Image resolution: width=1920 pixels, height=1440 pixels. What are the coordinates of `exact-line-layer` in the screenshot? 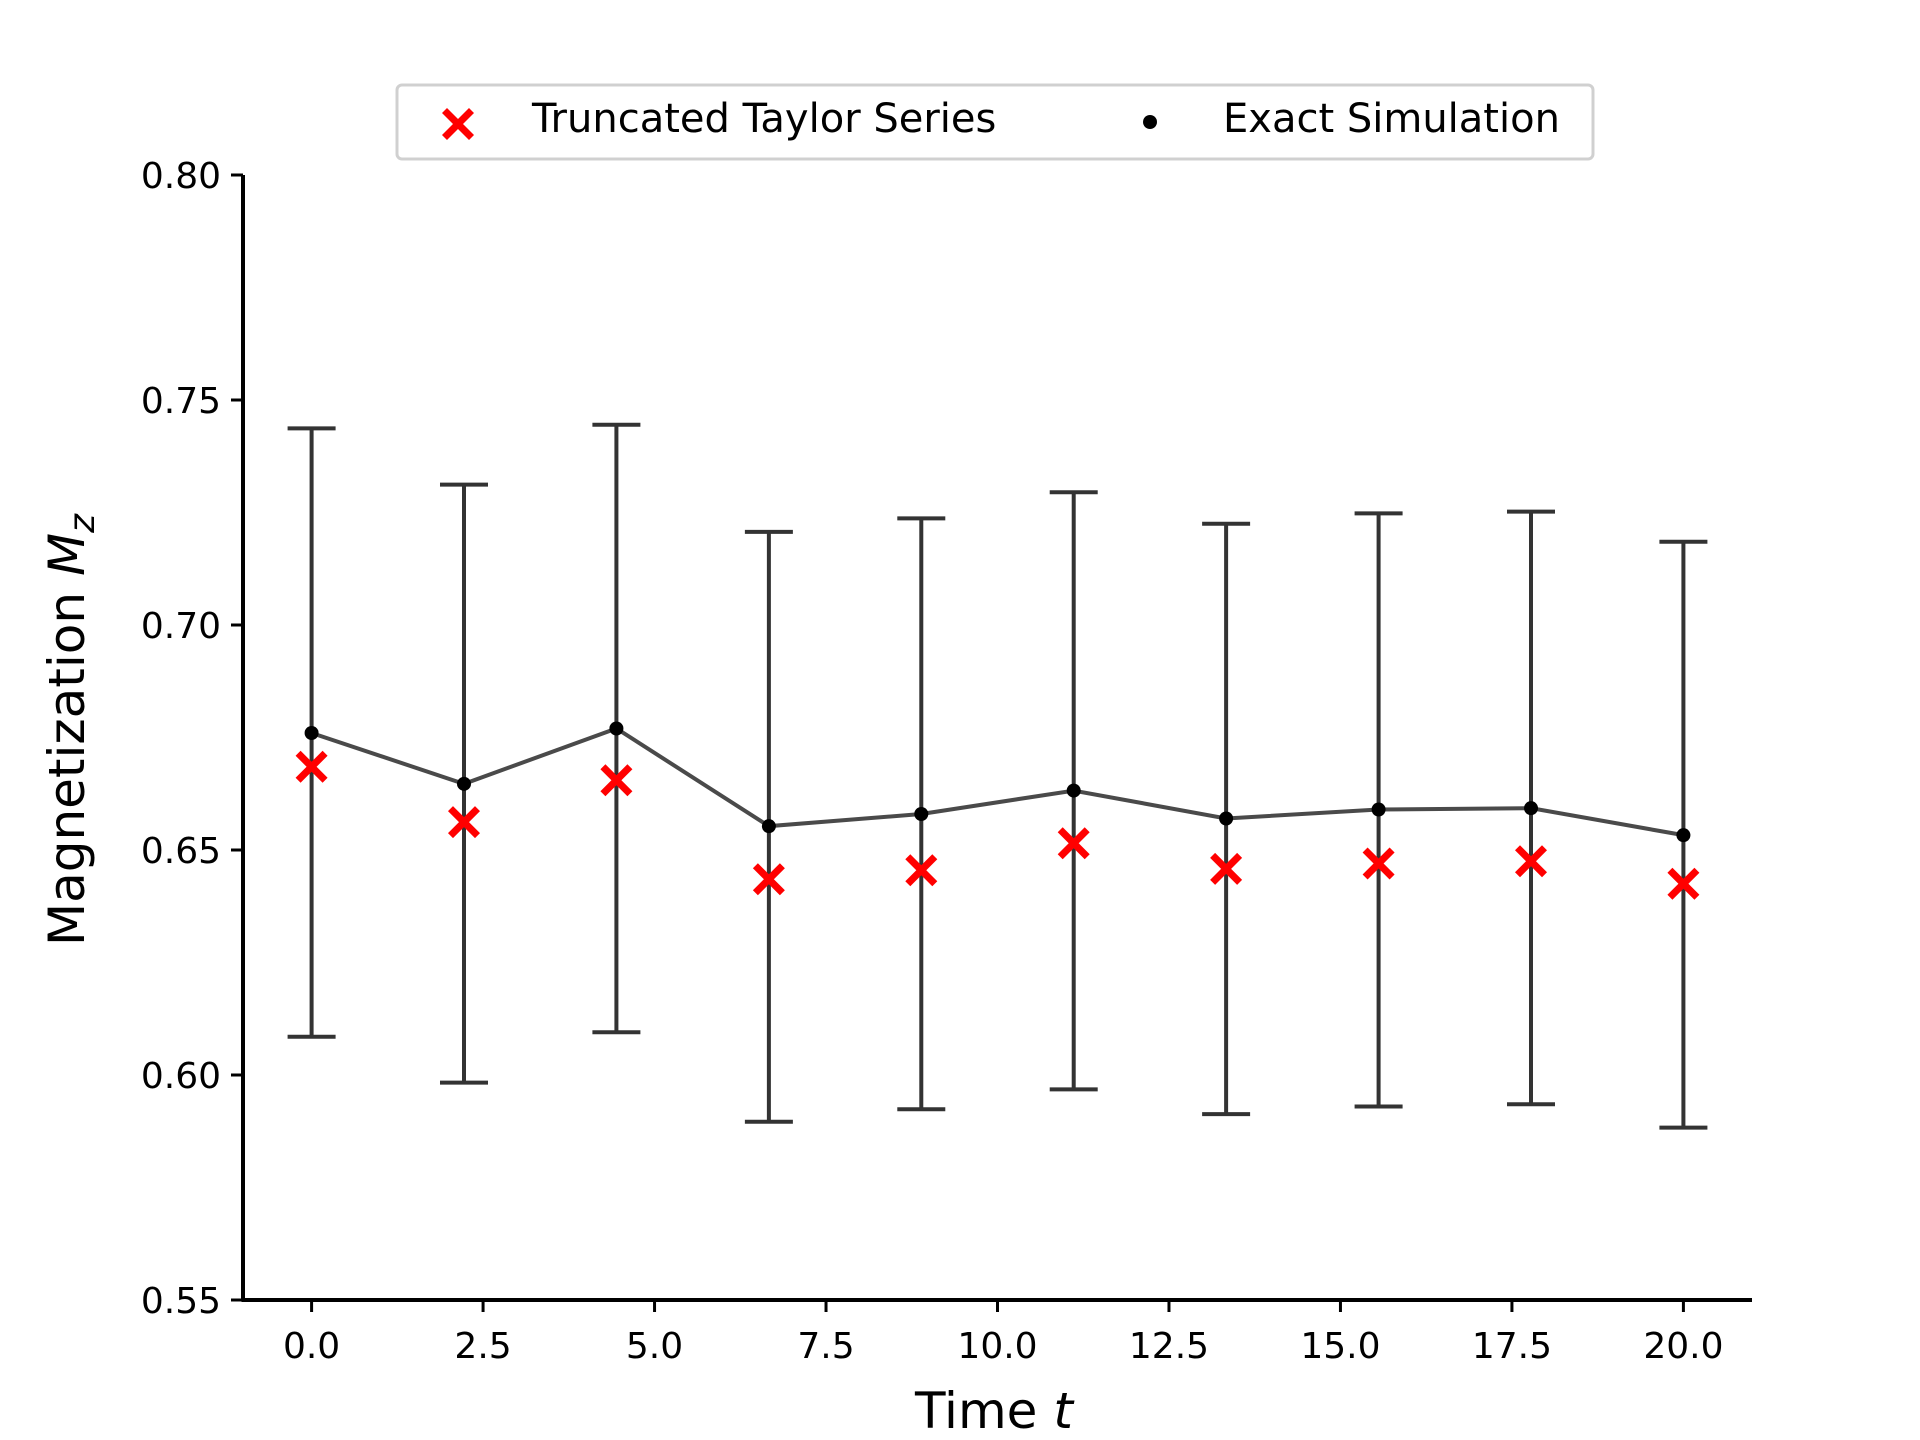 It's located at (997, 782).